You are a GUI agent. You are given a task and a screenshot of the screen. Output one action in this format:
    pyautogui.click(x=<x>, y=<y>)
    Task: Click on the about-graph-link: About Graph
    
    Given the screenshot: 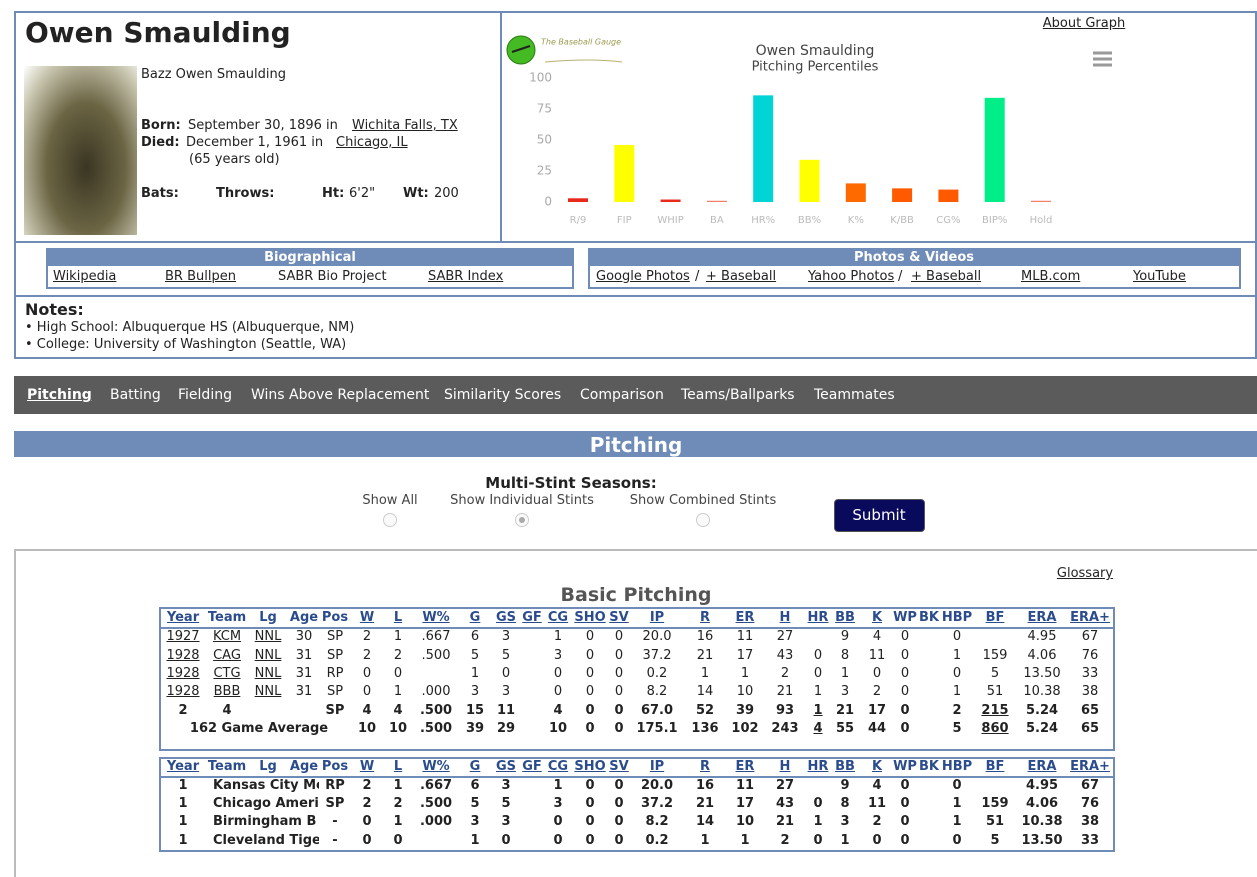 What is the action you would take?
    pyautogui.click(x=1084, y=23)
    